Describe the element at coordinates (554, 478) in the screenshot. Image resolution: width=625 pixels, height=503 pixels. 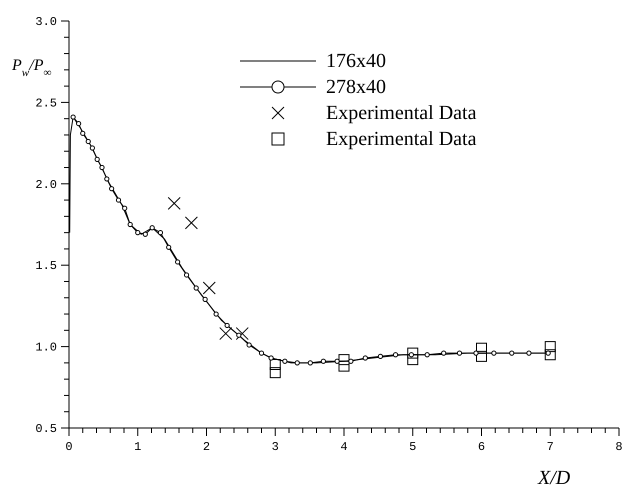
I see `x-axis-title: X/D` at that location.